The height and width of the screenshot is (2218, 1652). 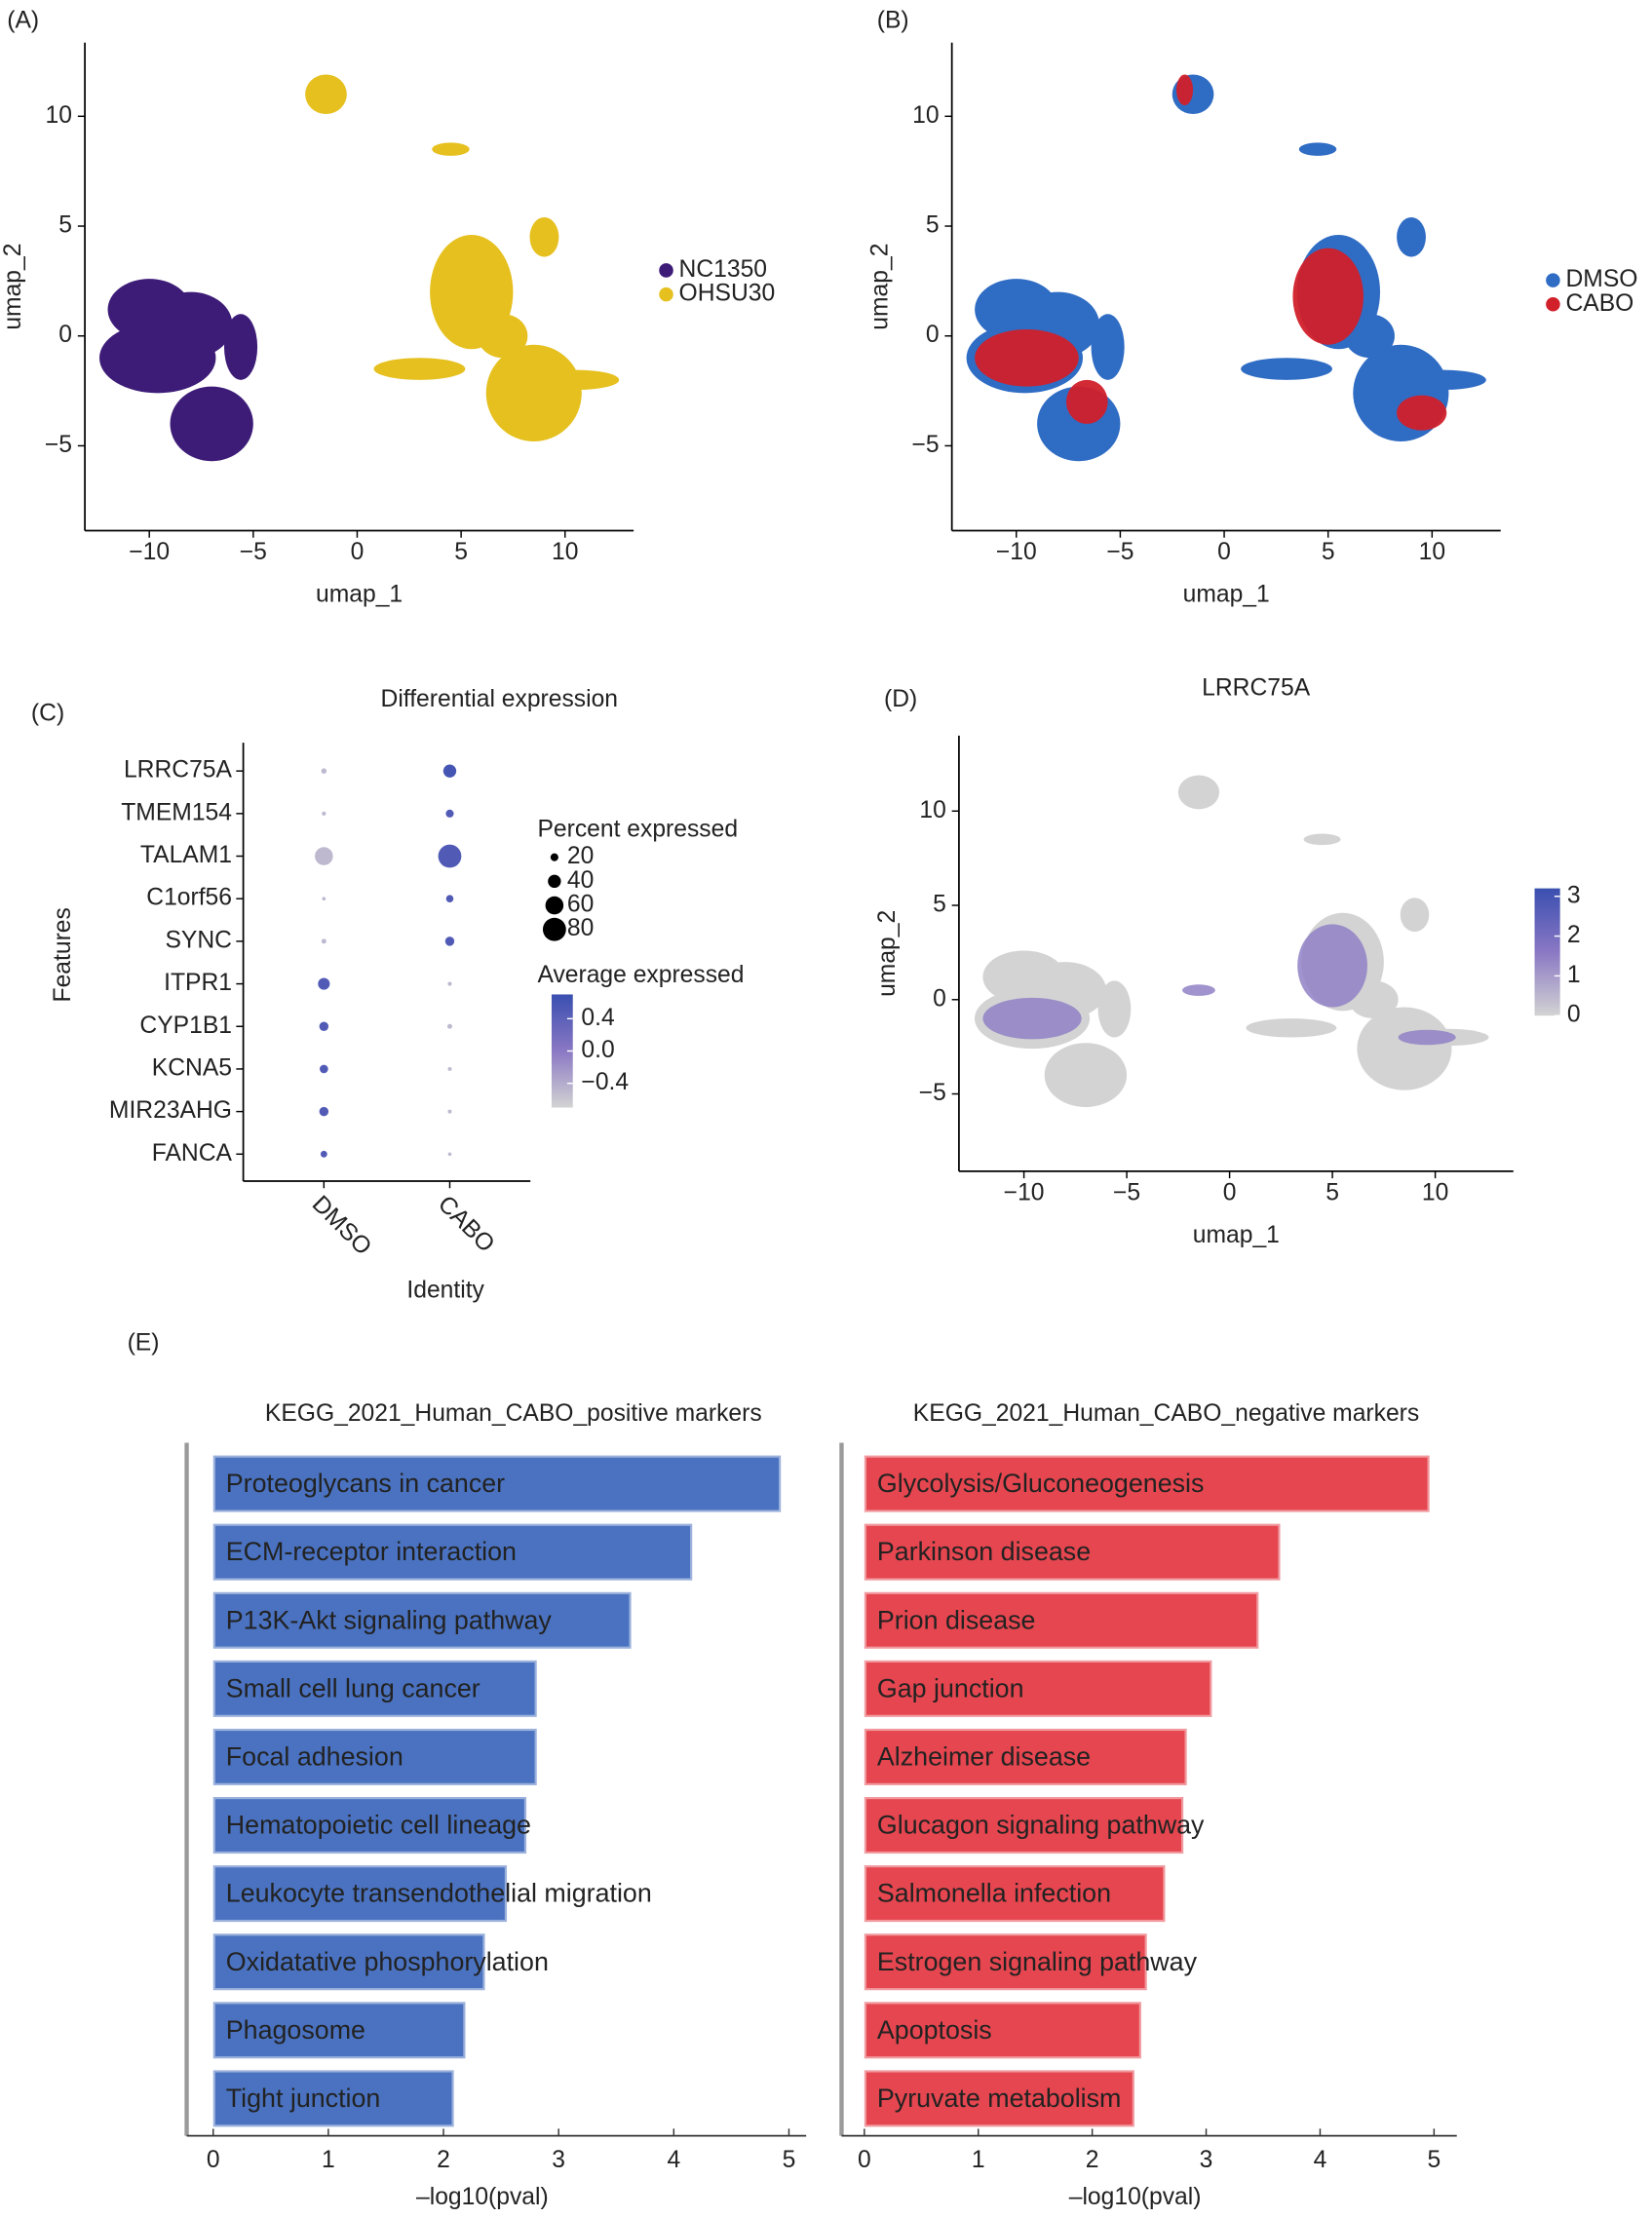 What do you see at coordinates (353, 1687) in the screenshot?
I see `bar-label: Small cell lung cancer` at bounding box center [353, 1687].